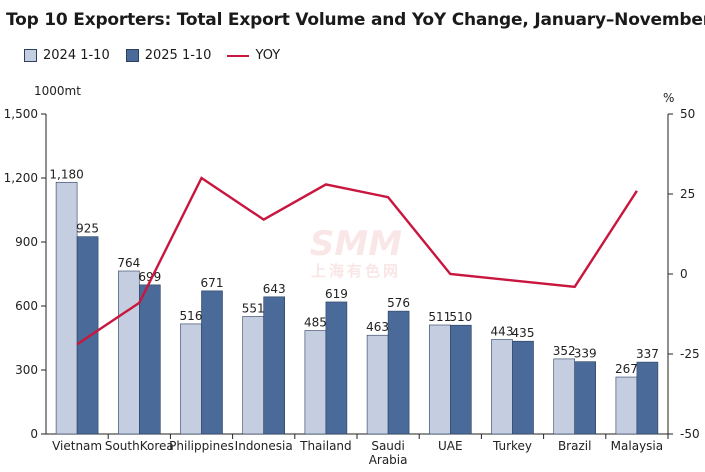  Describe the element at coordinates (212, 283) in the screenshot. I see `bar-value-label: 671` at that location.